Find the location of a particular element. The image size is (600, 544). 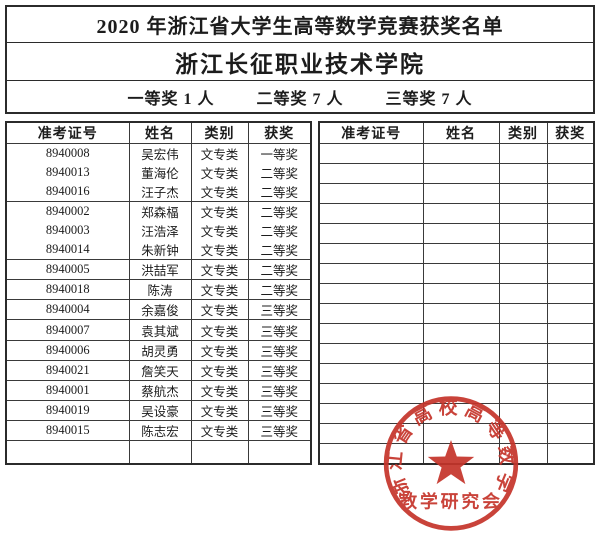

summary-first-prize: 一等奖 1 人 is located at coordinates (171, 99).